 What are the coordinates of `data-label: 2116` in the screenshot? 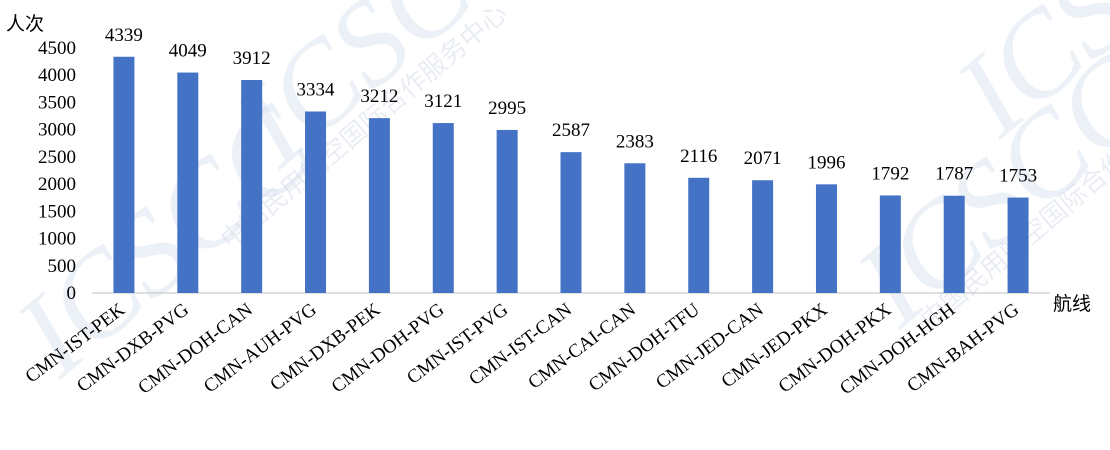 It's located at (698, 156).